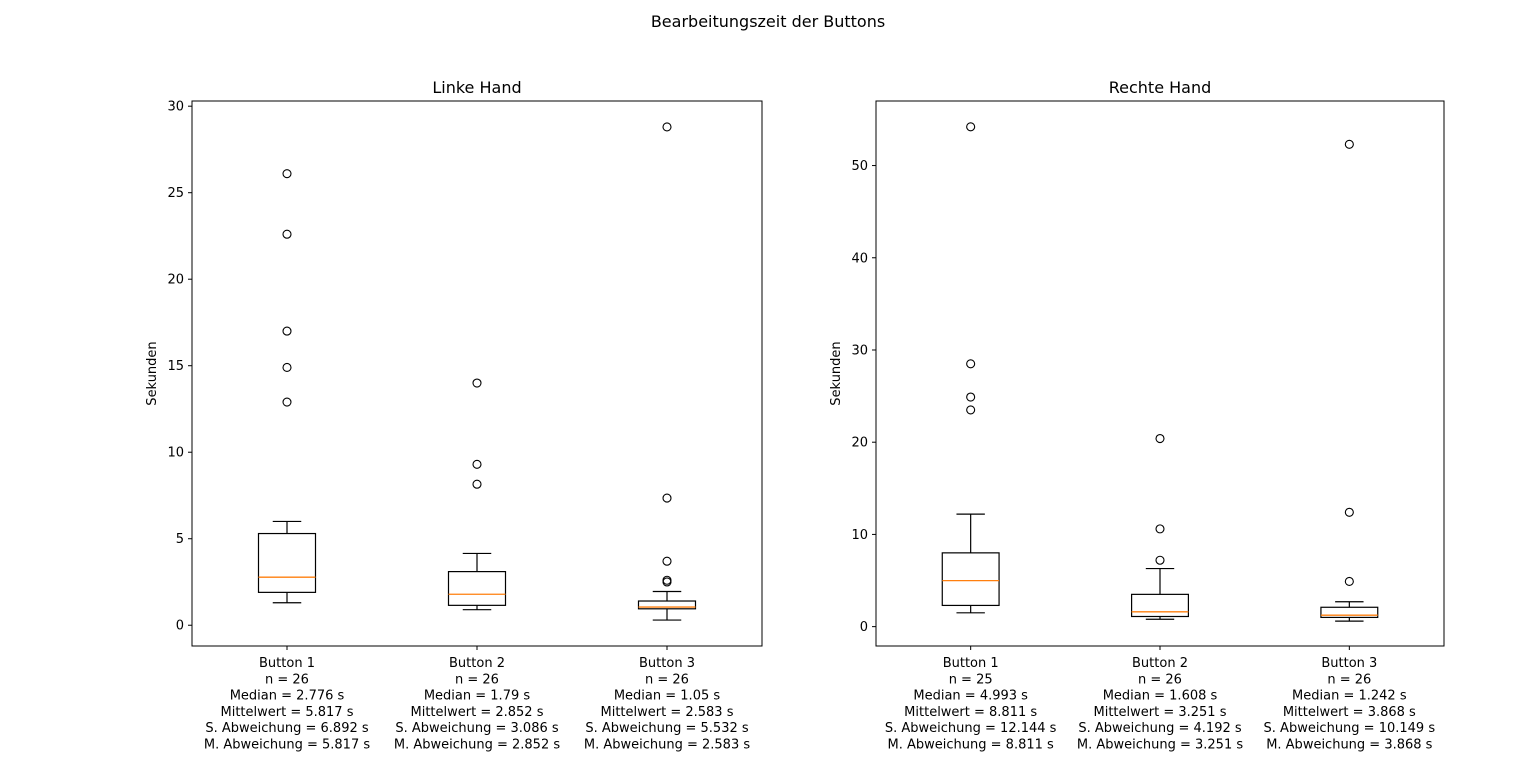  Describe the element at coordinates (1350, 728) in the screenshot. I see `x-tick-label-line: S. Abweichung = 10.149 s` at that location.